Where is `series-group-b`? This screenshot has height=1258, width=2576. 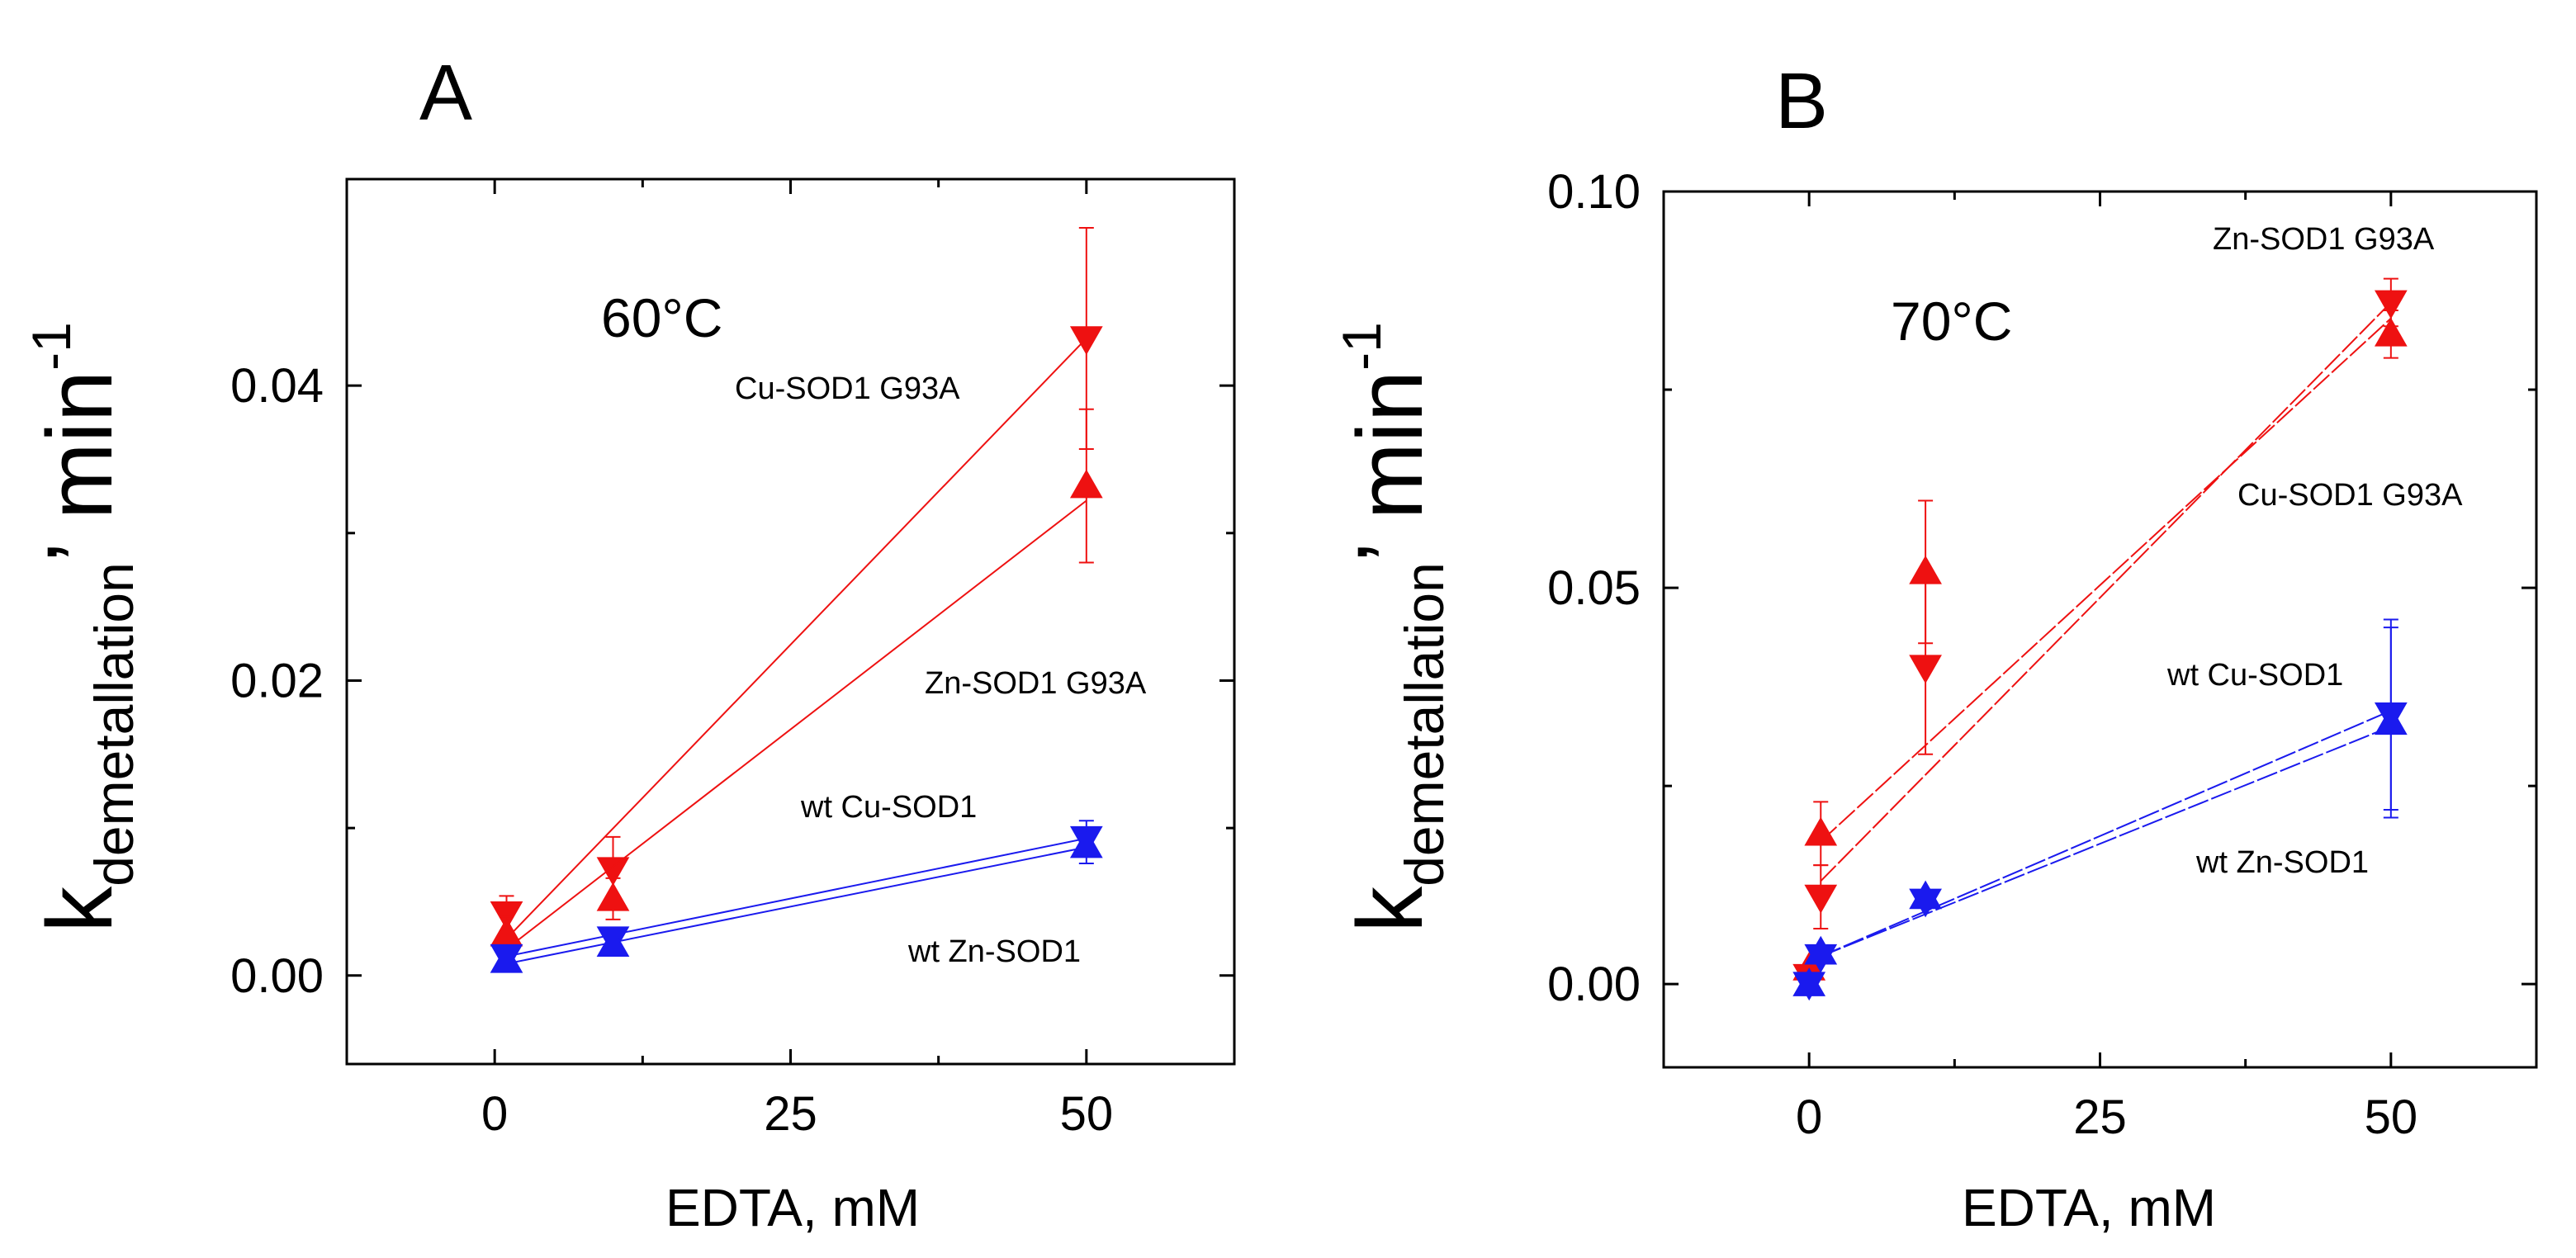
series-group-b is located at coordinates (2100, 639).